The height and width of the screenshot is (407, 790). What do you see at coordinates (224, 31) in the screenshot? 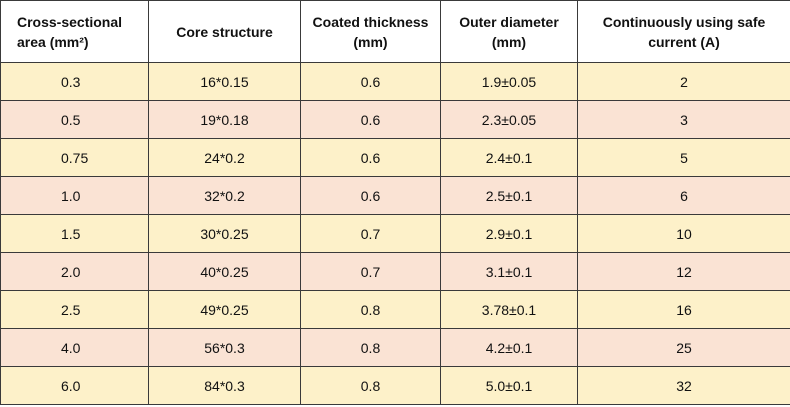
I see `header-cell: Core structure` at bounding box center [224, 31].